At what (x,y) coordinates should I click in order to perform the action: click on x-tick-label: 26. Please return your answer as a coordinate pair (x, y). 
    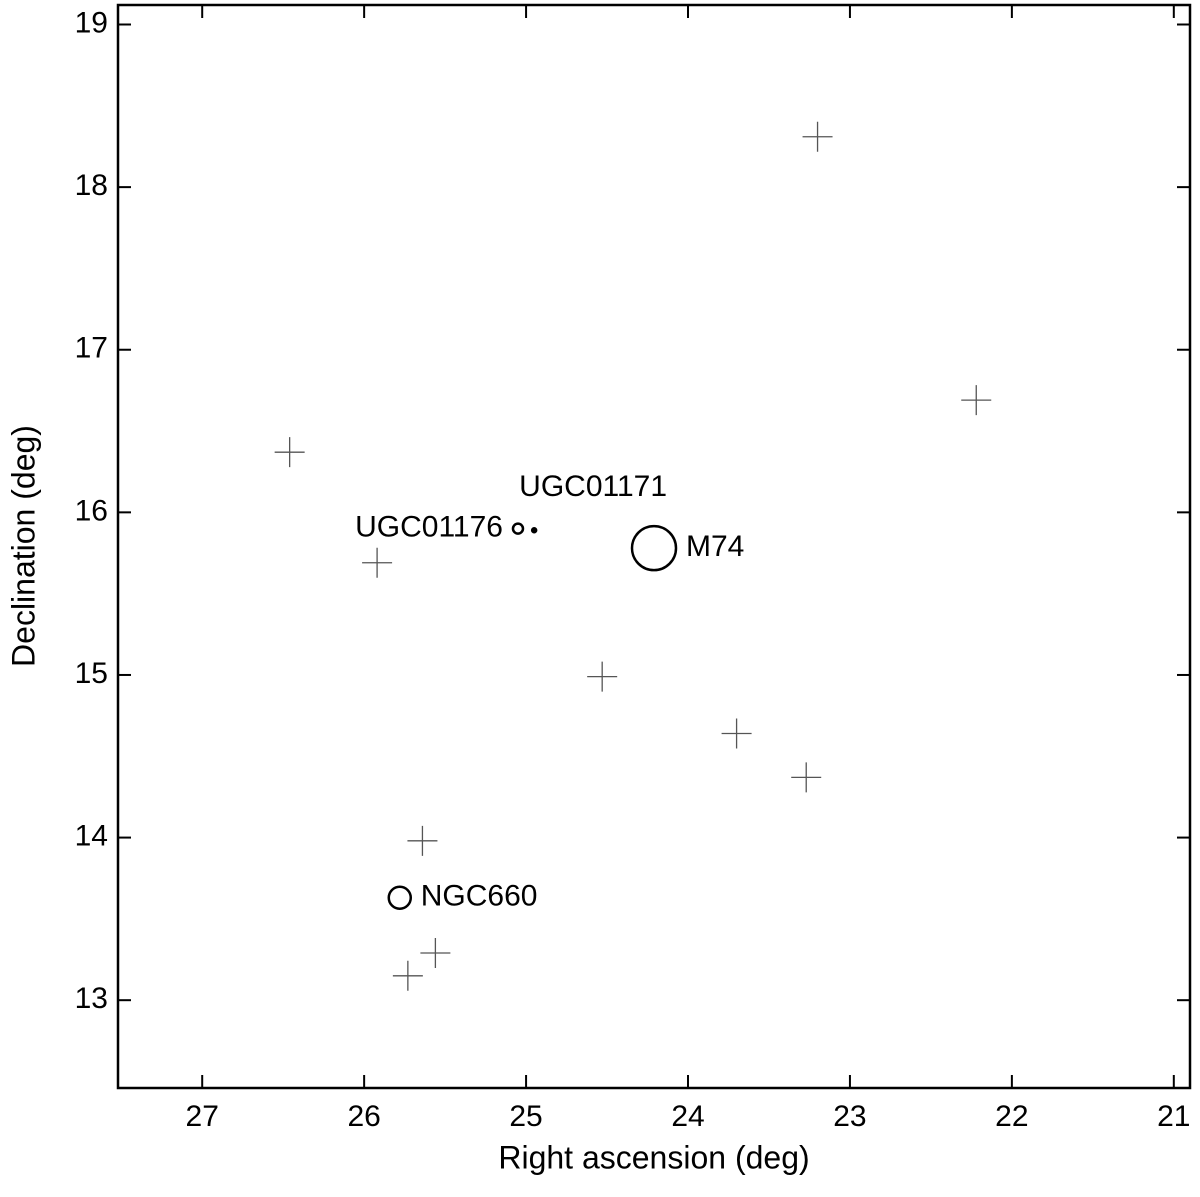
    Looking at the image, I should click on (363, 1116).